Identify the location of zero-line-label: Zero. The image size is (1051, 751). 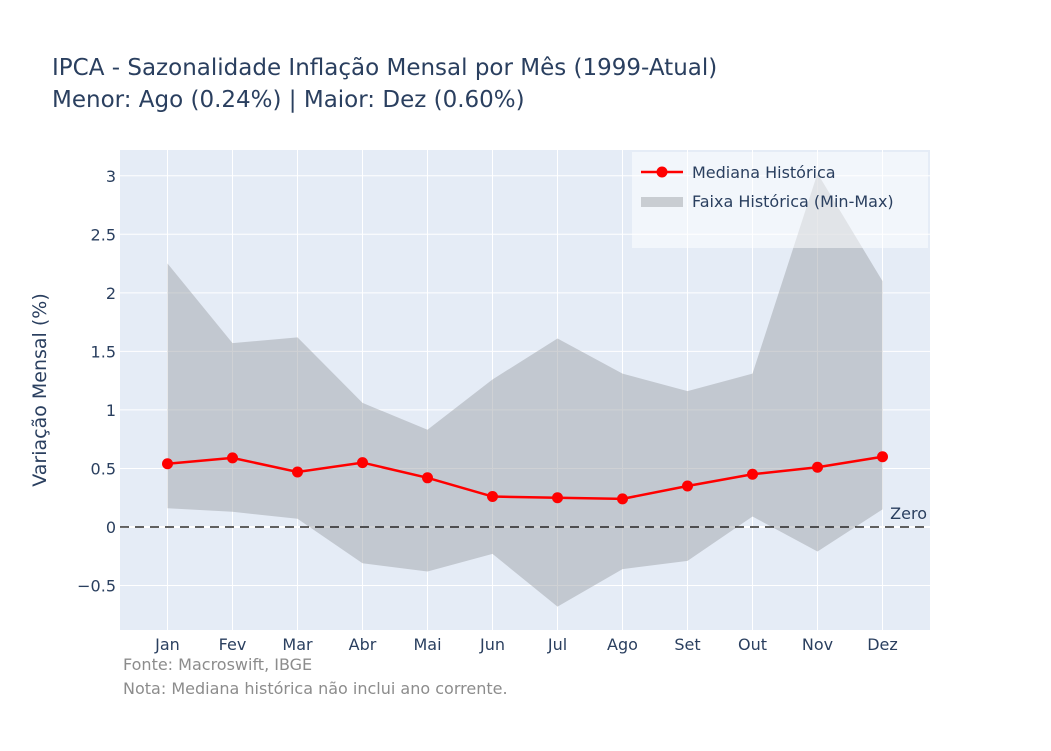
(908, 513).